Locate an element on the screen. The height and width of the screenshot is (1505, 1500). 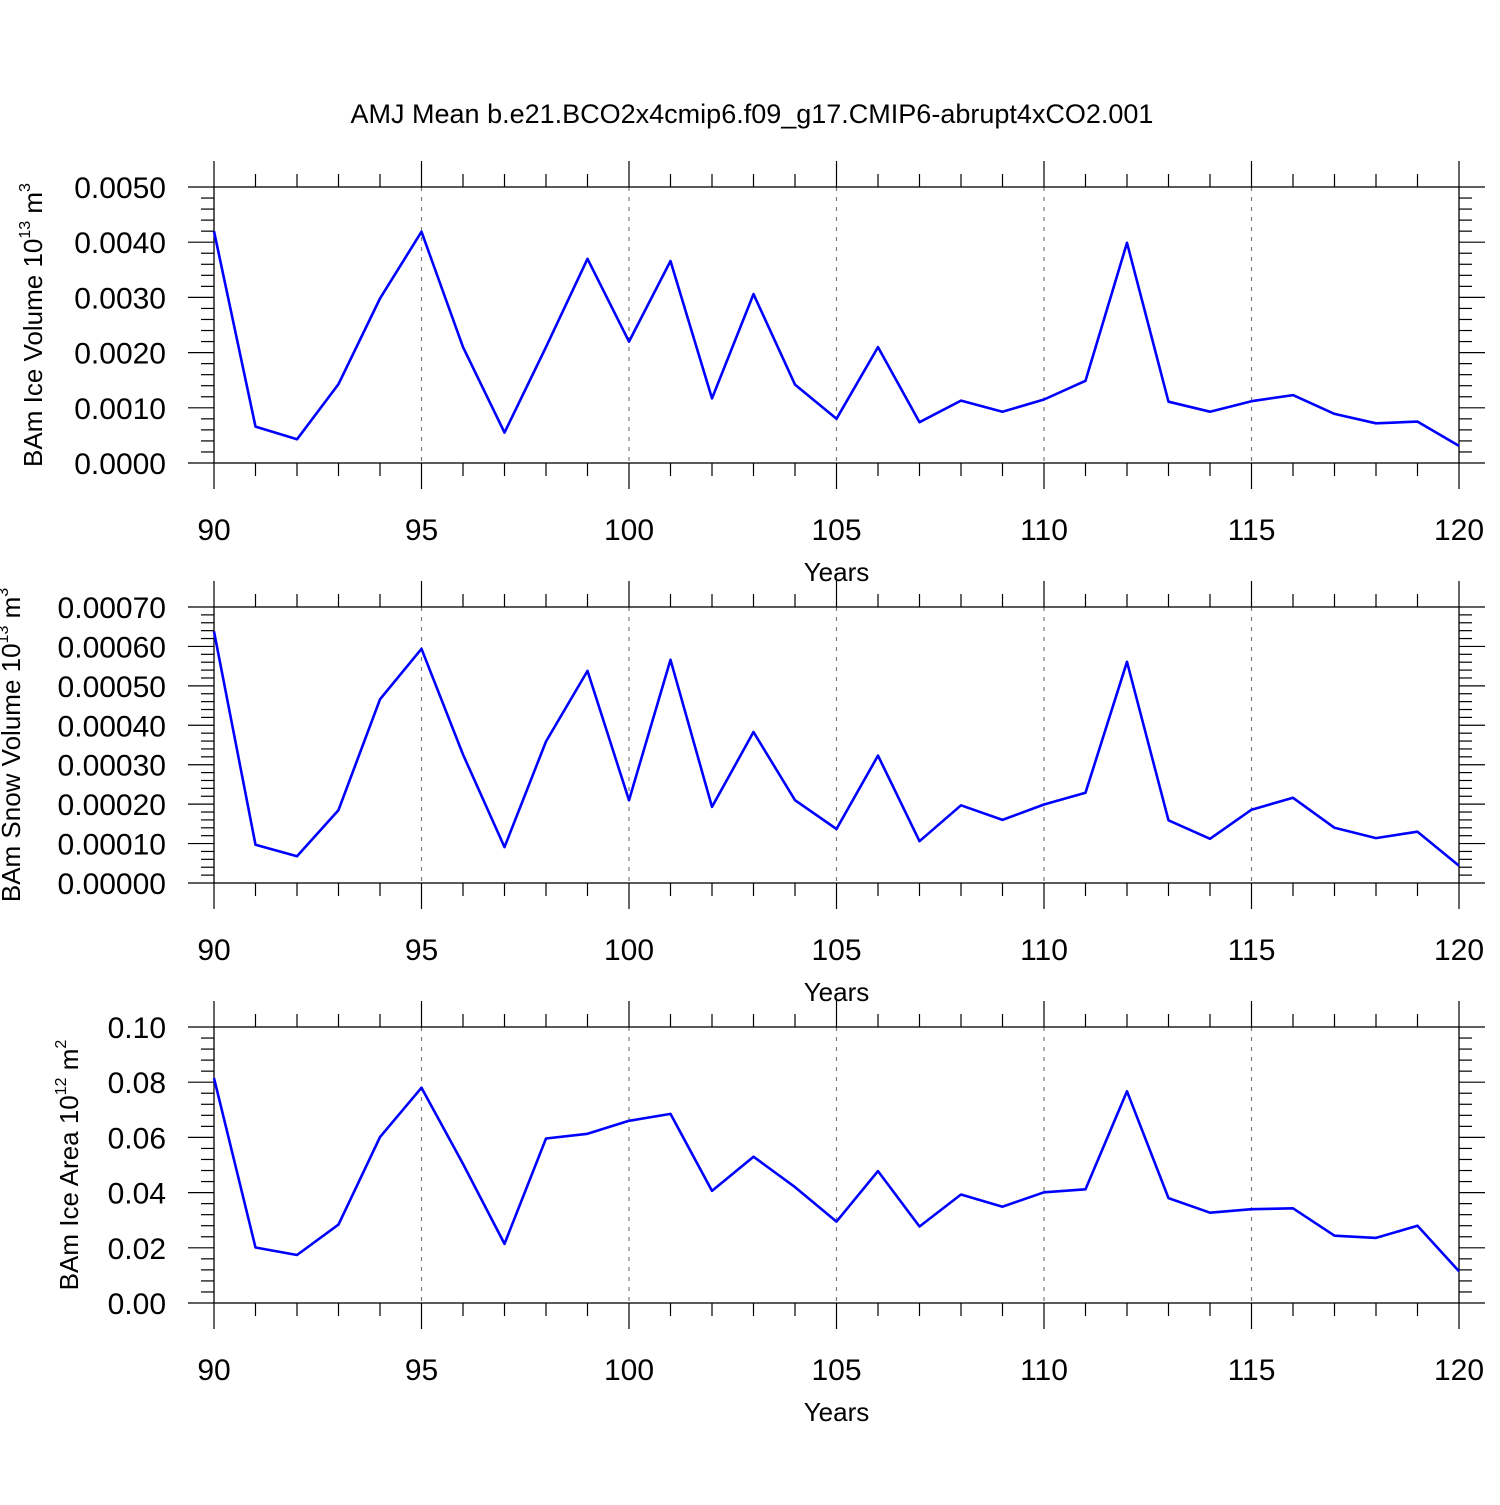
series-line-ice-area is located at coordinates (836, 1175).